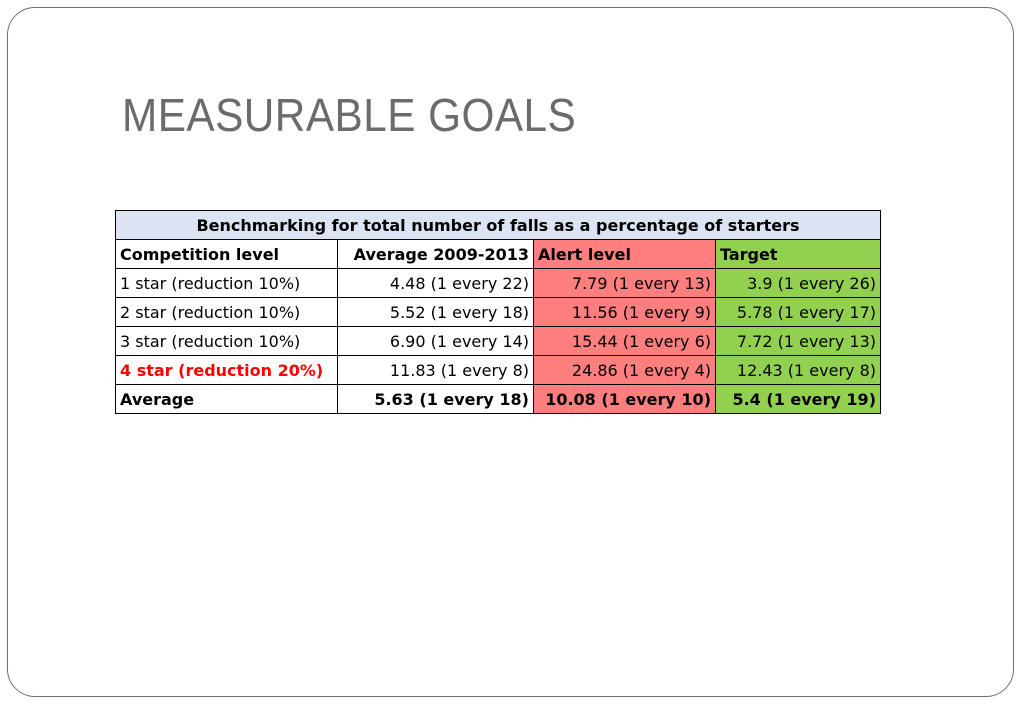  Describe the element at coordinates (226, 283) in the screenshot. I see `cell-level: 1 star (reduction 10%)` at that location.